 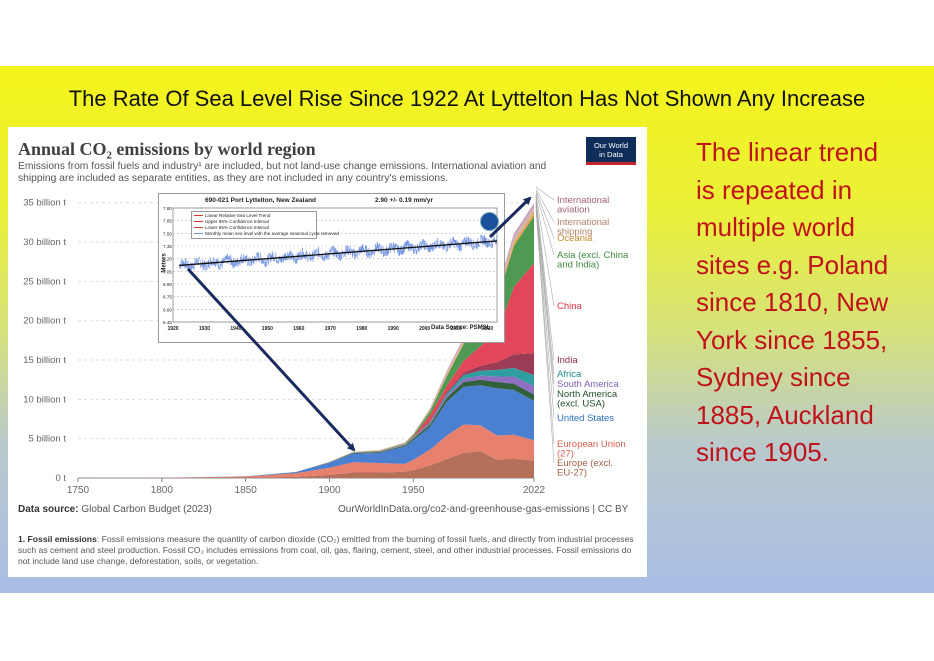 What do you see at coordinates (146, 509) in the screenshot?
I see `data-source-value: Global Carbon Budget (2023)` at bounding box center [146, 509].